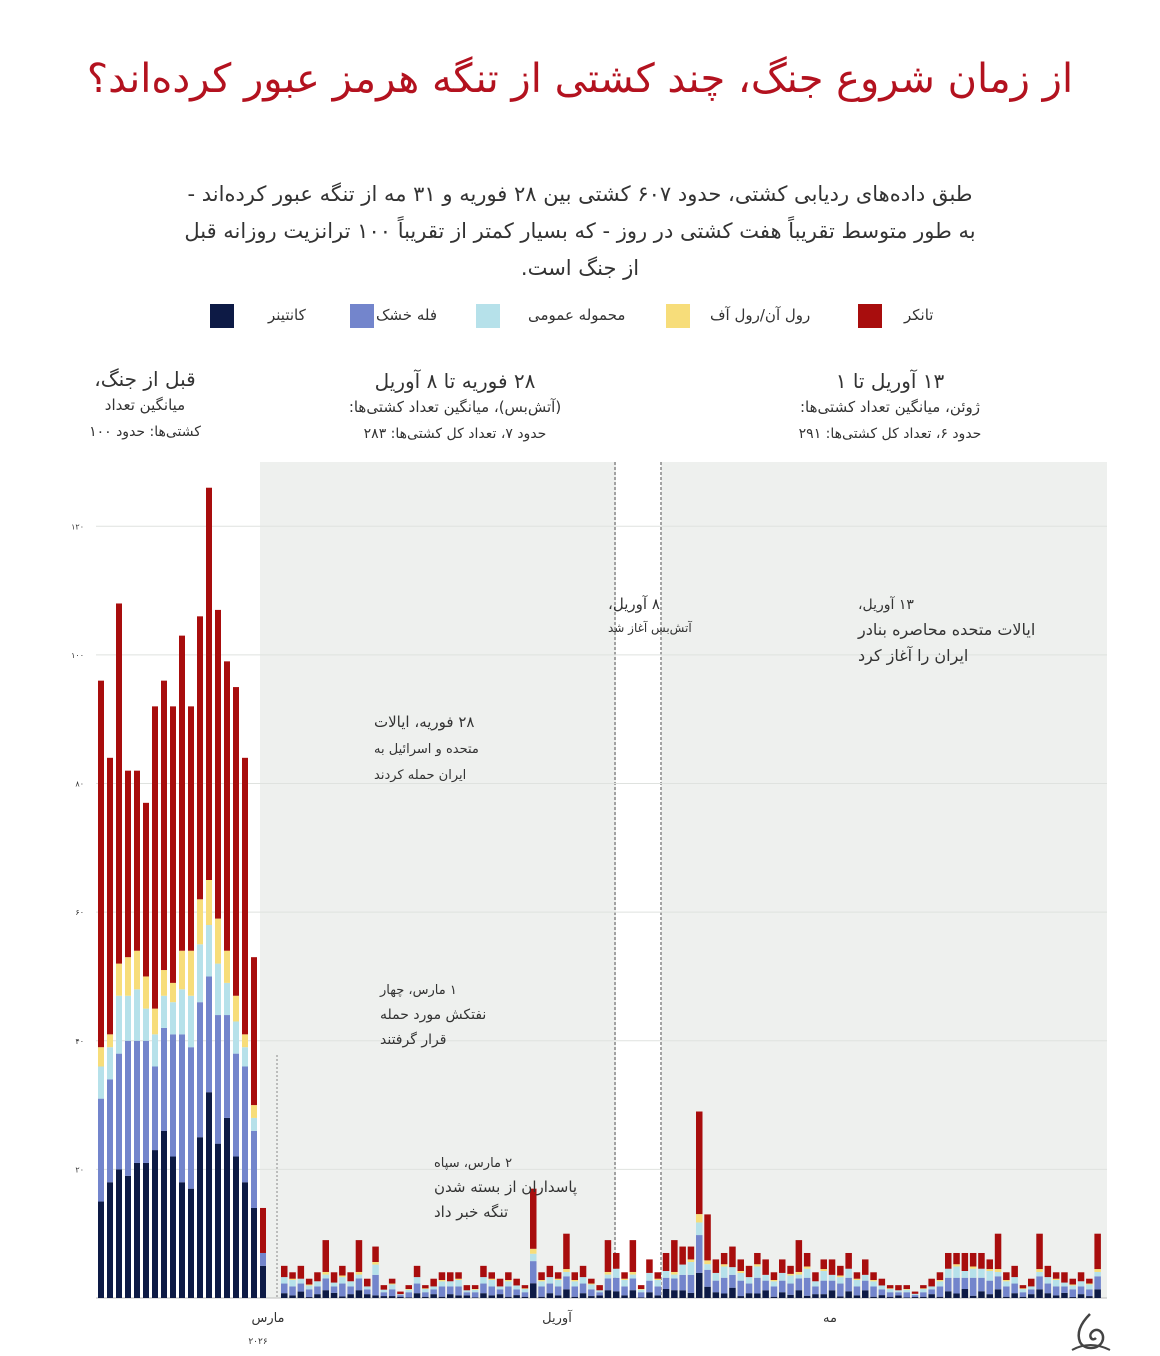  I want to click on ceasefire-gap, so click(638, 880).